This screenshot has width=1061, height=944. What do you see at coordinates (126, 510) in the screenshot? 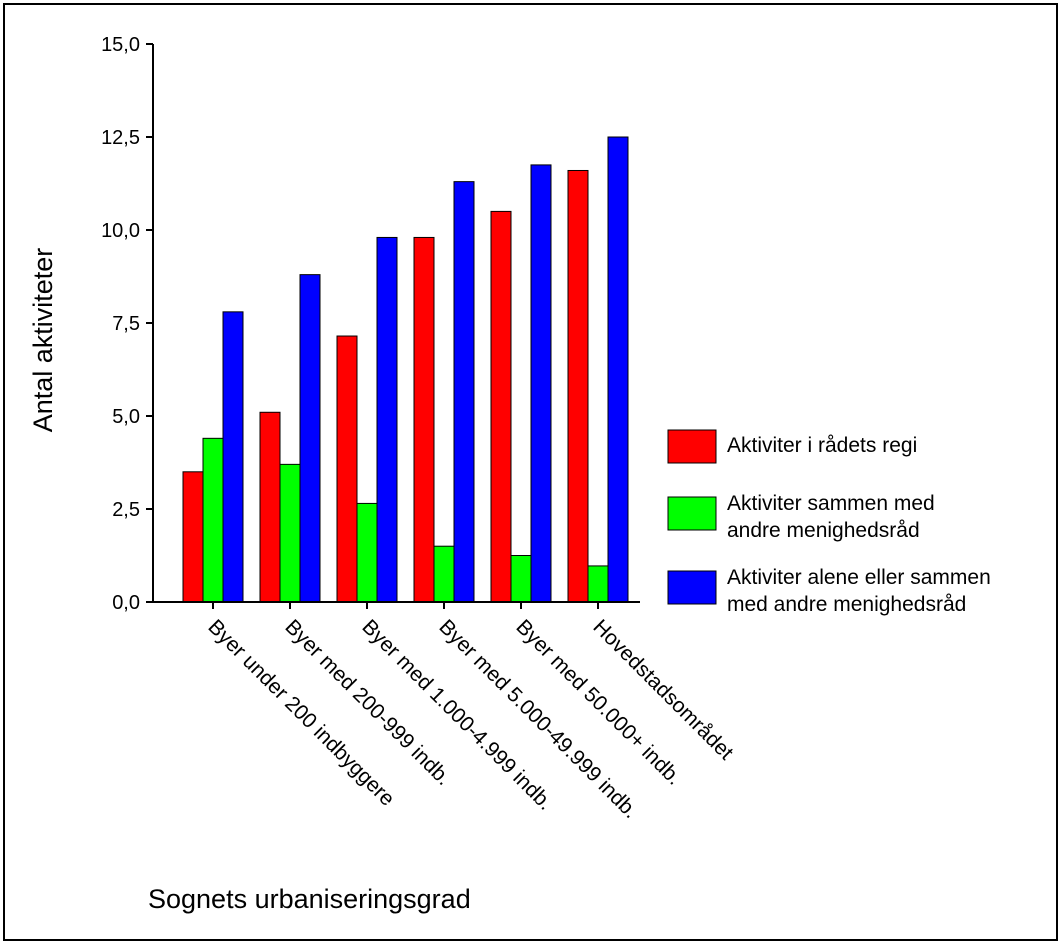
I see `y-tick-label: 2,5` at bounding box center [126, 510].